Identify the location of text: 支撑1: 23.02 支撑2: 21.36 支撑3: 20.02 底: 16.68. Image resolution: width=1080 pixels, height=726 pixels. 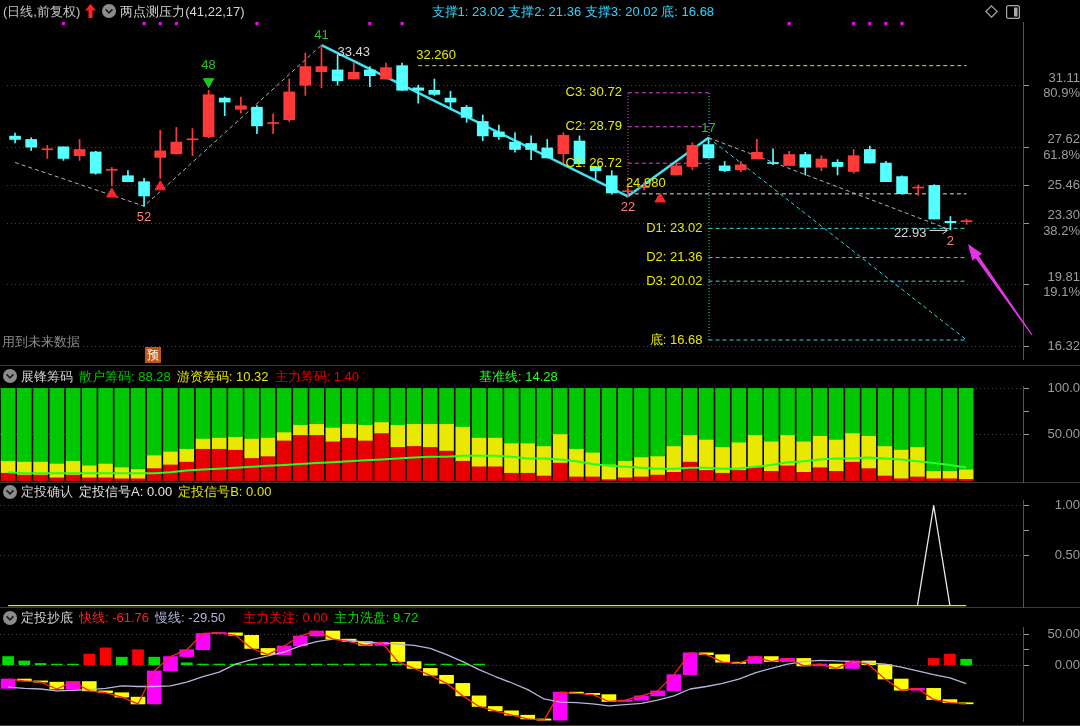
(573, 11).